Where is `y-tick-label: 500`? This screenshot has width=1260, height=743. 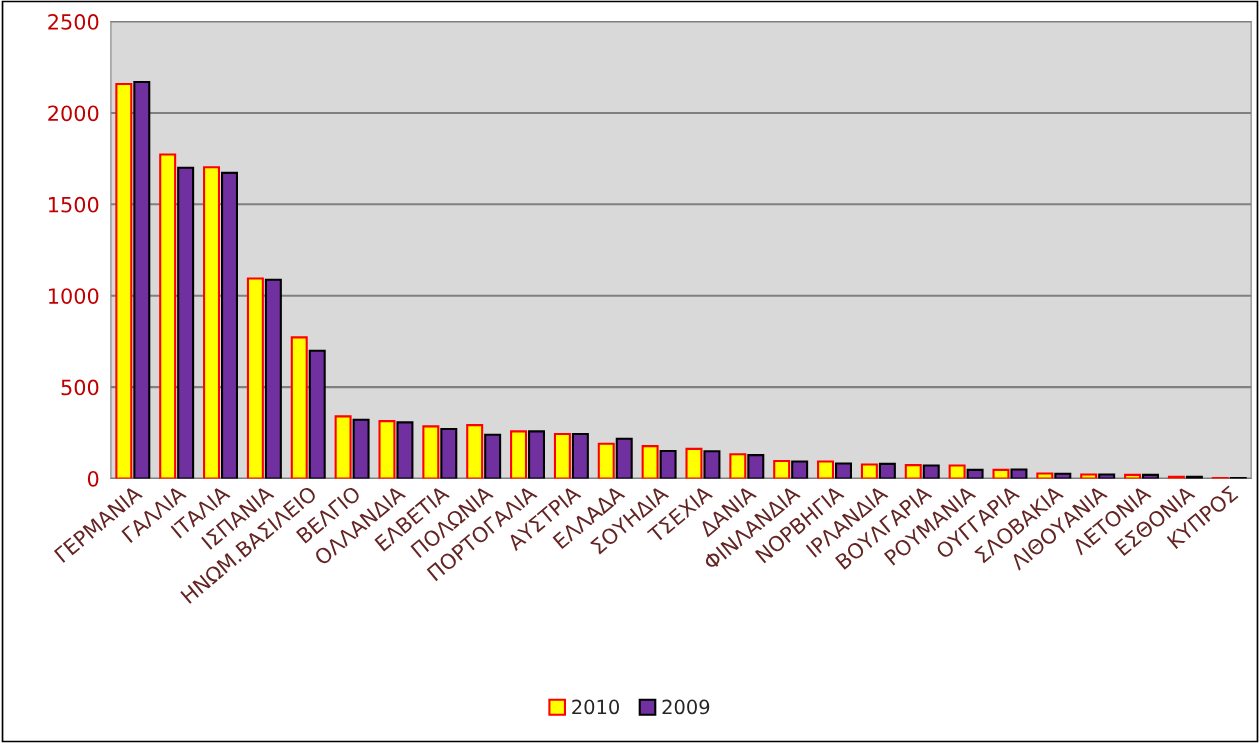 y-tick-label: 500 is located at coordinates (80, 387).